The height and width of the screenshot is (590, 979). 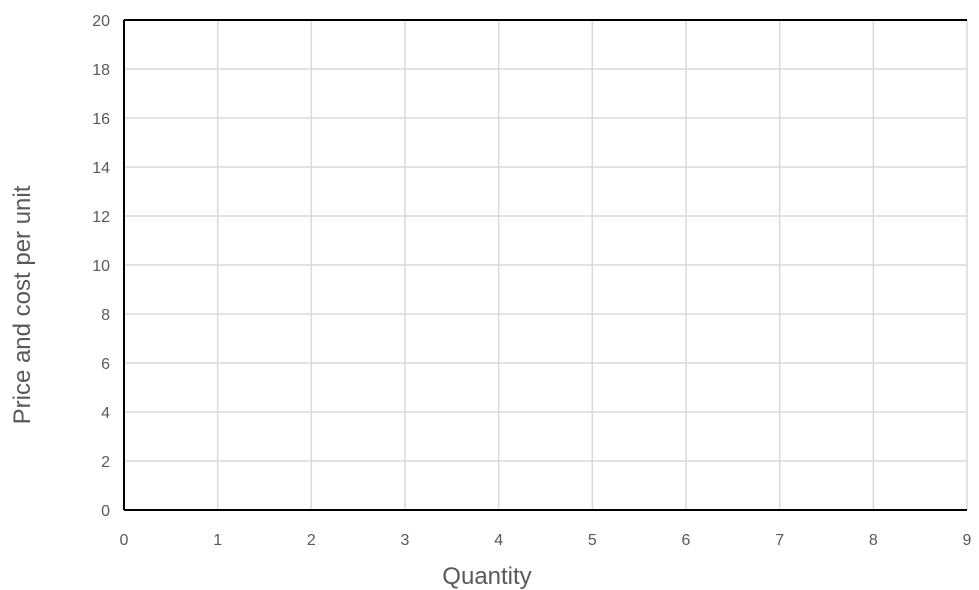 I want to click on x-tick-label: 0, so click(x=124, y=540).